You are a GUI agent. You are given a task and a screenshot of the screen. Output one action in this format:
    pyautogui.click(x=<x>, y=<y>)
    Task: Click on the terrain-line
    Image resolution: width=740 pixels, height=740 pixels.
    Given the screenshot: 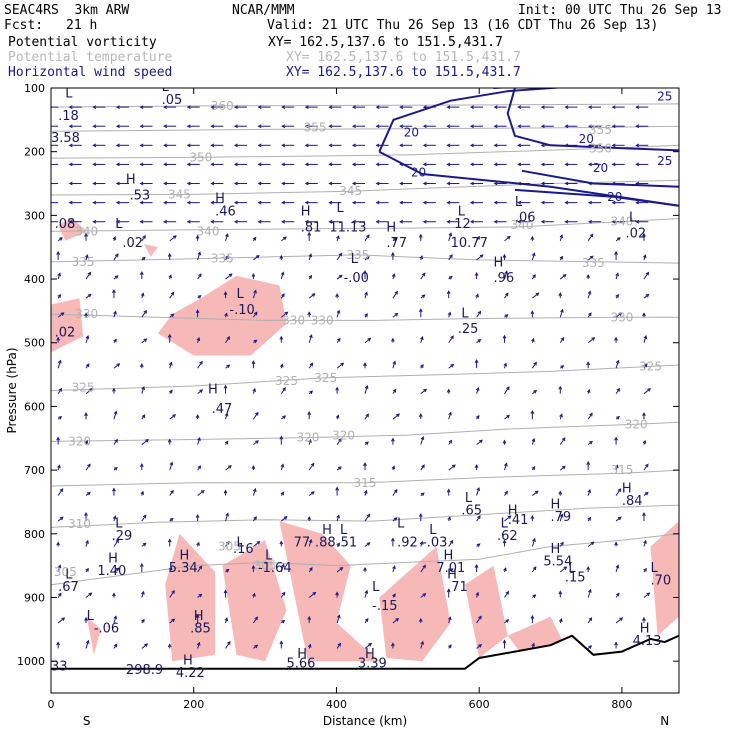 What is the action you would take?
    pyautogui.click(x=365, y=652)
    